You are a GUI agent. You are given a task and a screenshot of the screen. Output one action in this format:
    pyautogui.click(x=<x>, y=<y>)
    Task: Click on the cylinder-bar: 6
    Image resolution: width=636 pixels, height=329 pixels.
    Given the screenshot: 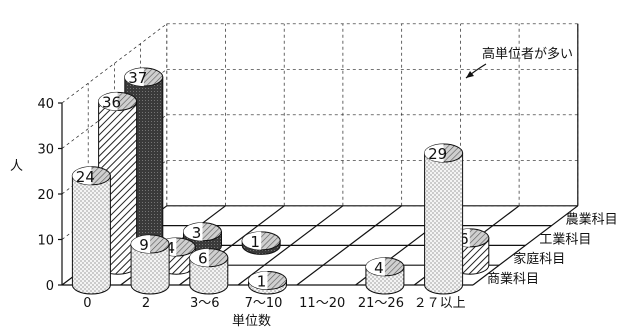 What is the action you would take?
    pyautogui.click(x=209, y=271)
    